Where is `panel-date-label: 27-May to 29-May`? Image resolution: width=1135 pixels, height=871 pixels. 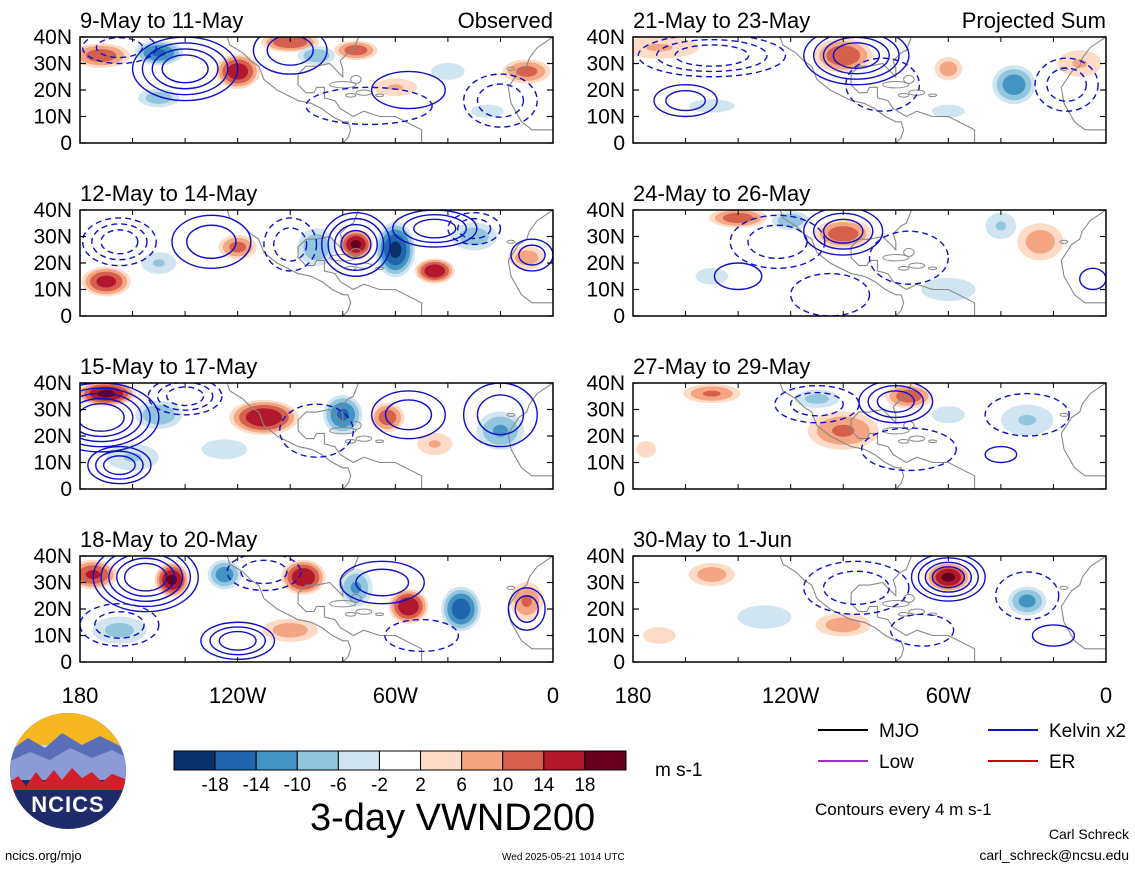
panel-date-label: 27-May to 29-May is located at coordinates (721, 366).